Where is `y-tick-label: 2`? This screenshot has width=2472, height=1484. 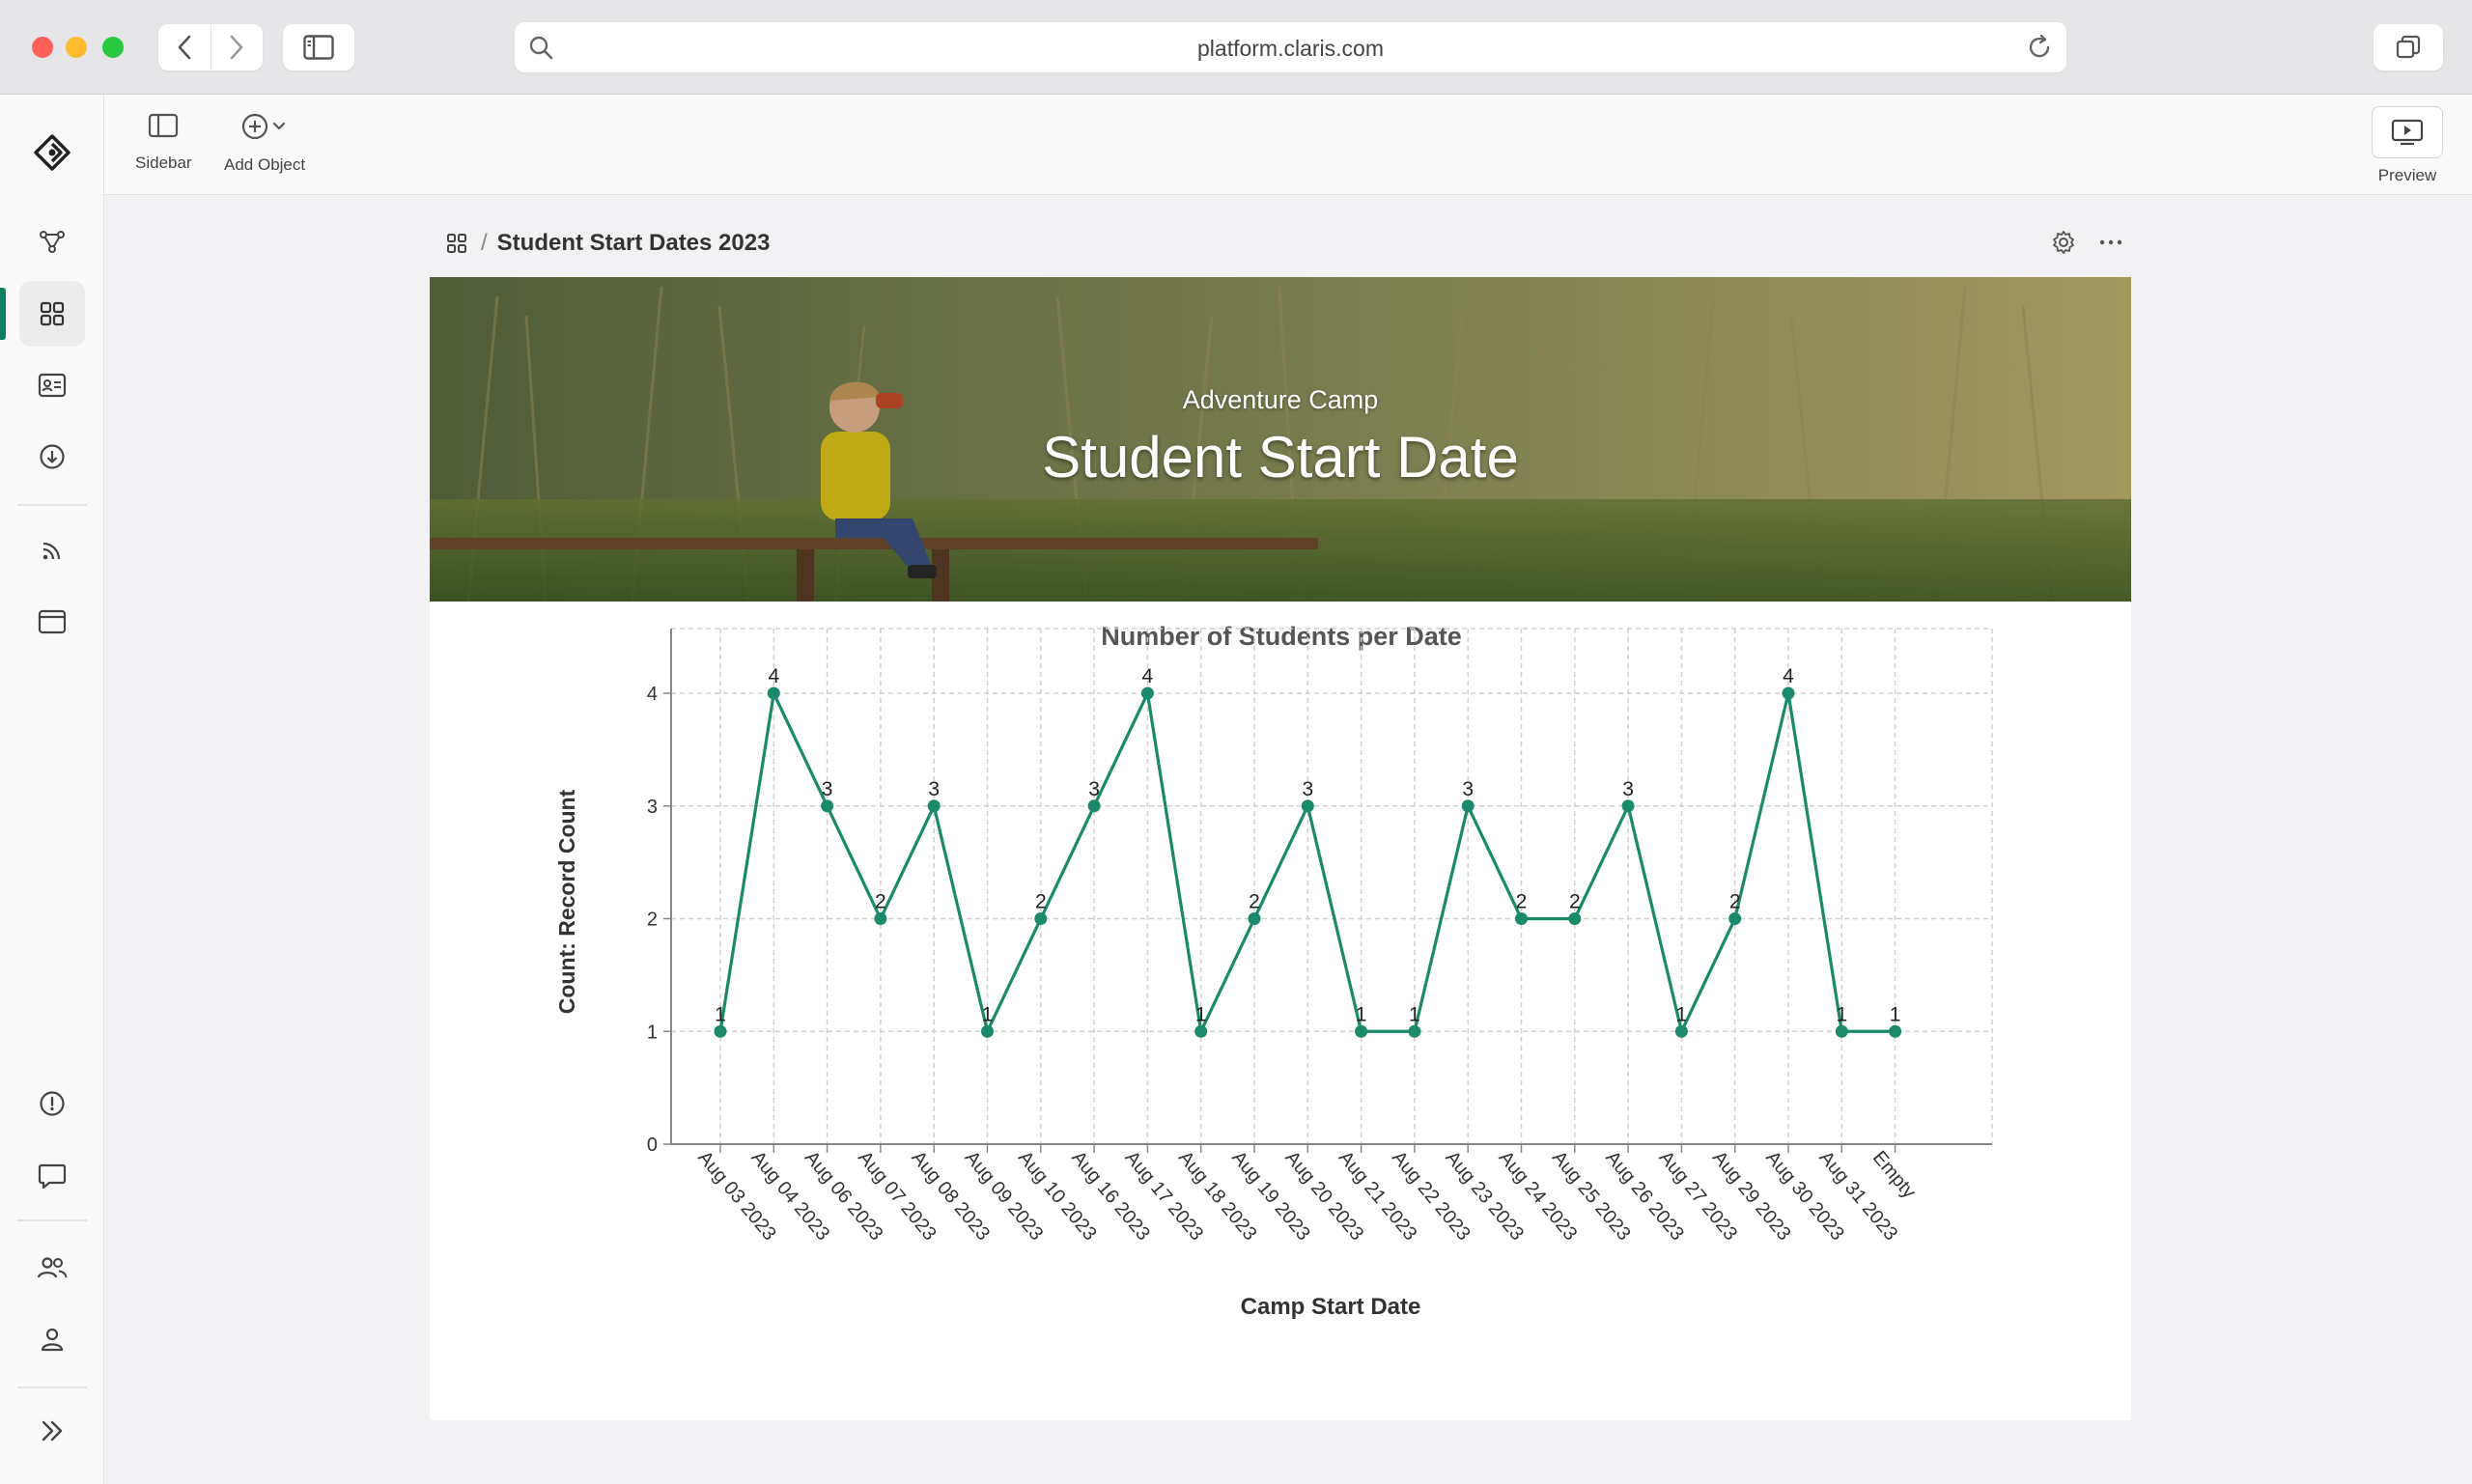 y-tick-label: 2 is located at coordinates (652, 921).